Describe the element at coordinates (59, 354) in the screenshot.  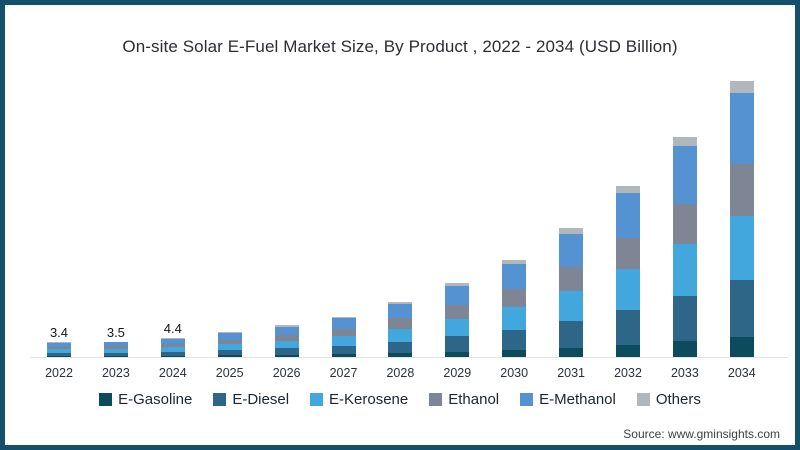
I see `bar-segment-e-diesel-2022` at that location.